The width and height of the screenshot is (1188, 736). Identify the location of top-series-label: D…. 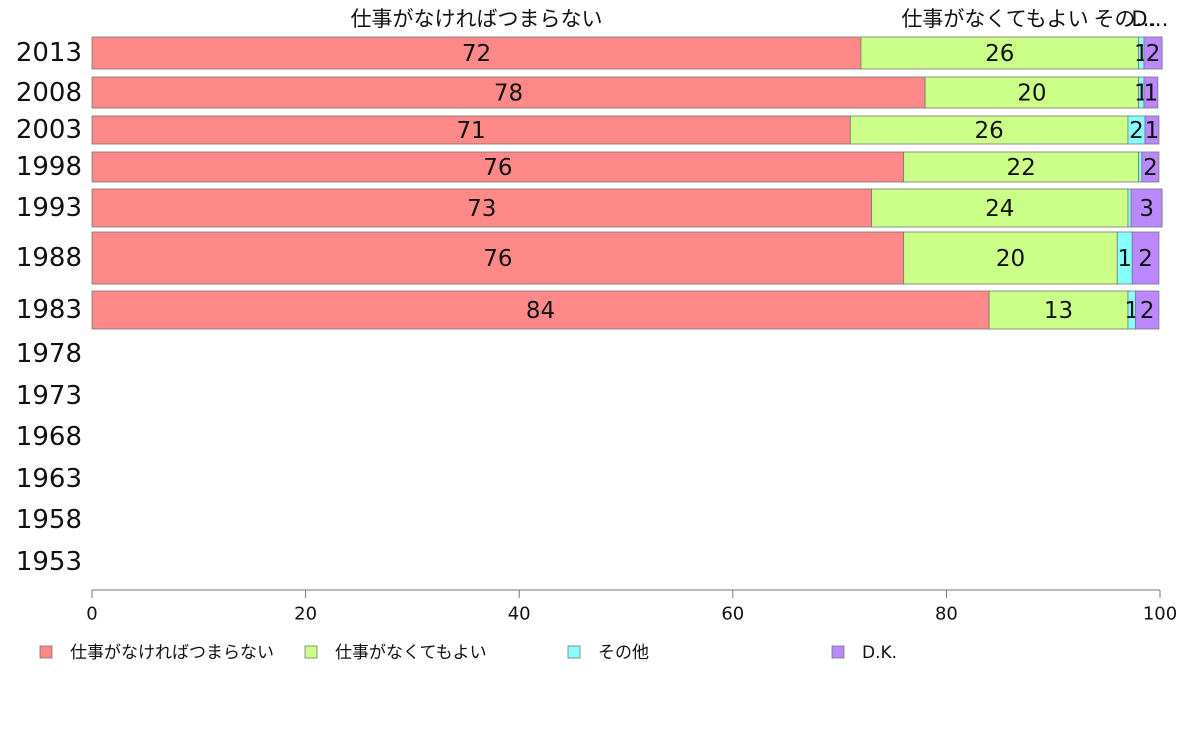
(1149, 19).